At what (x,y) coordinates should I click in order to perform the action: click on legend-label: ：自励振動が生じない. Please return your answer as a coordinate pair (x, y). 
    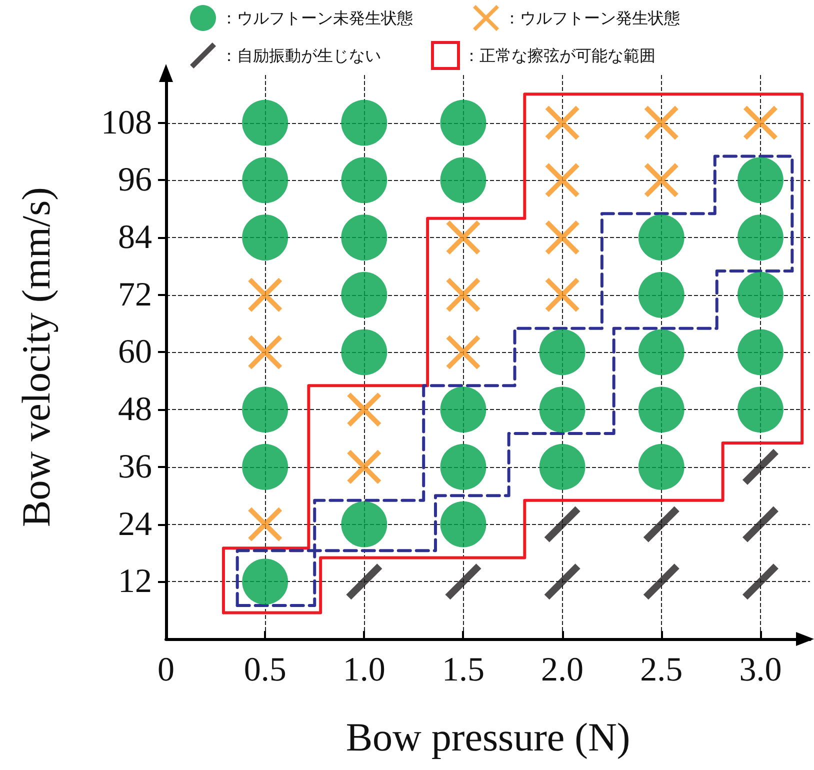
    Looking at the image, I should click on (301, 55).